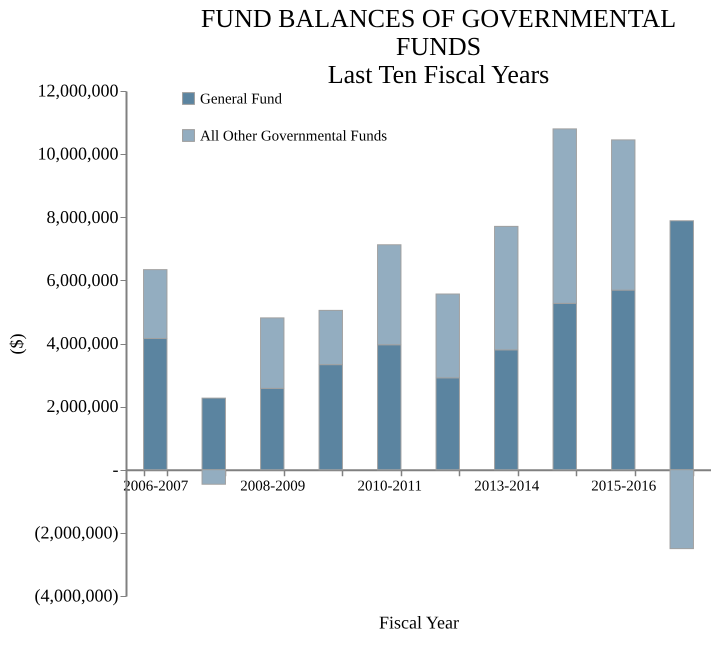  I want to click on y-tick-label: (4,000,000), so click(76, 596).